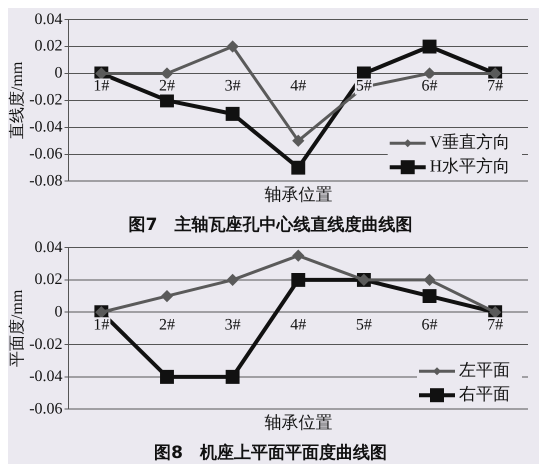  What do you see at coordinates (17, 100) in the screenshot?
I see `y-axis-title: 直线度/mm` at bounding box center [17, 100].